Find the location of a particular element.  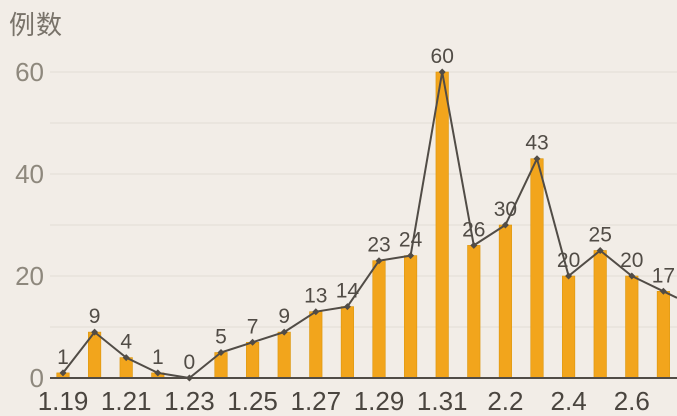

x-tick-label: 1.23 is located at coordinates (189, 401).